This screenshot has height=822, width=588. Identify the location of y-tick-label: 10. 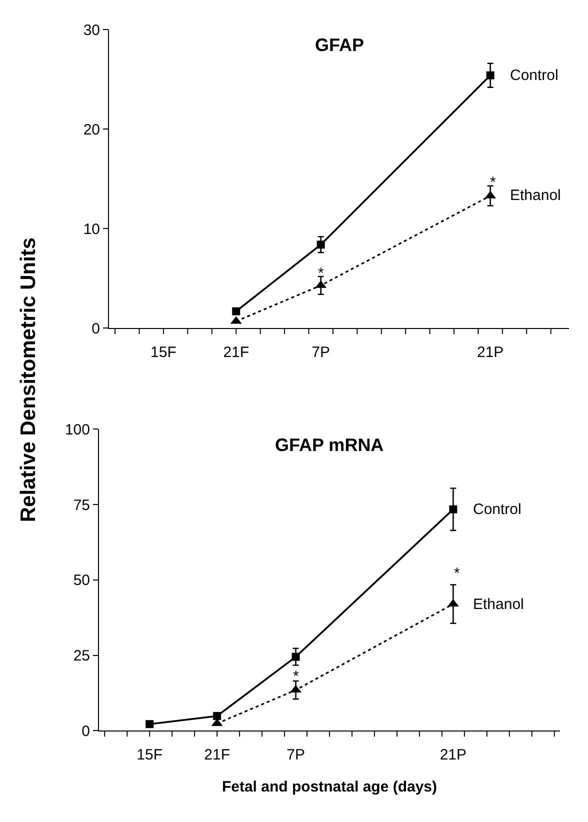
(91, 229).